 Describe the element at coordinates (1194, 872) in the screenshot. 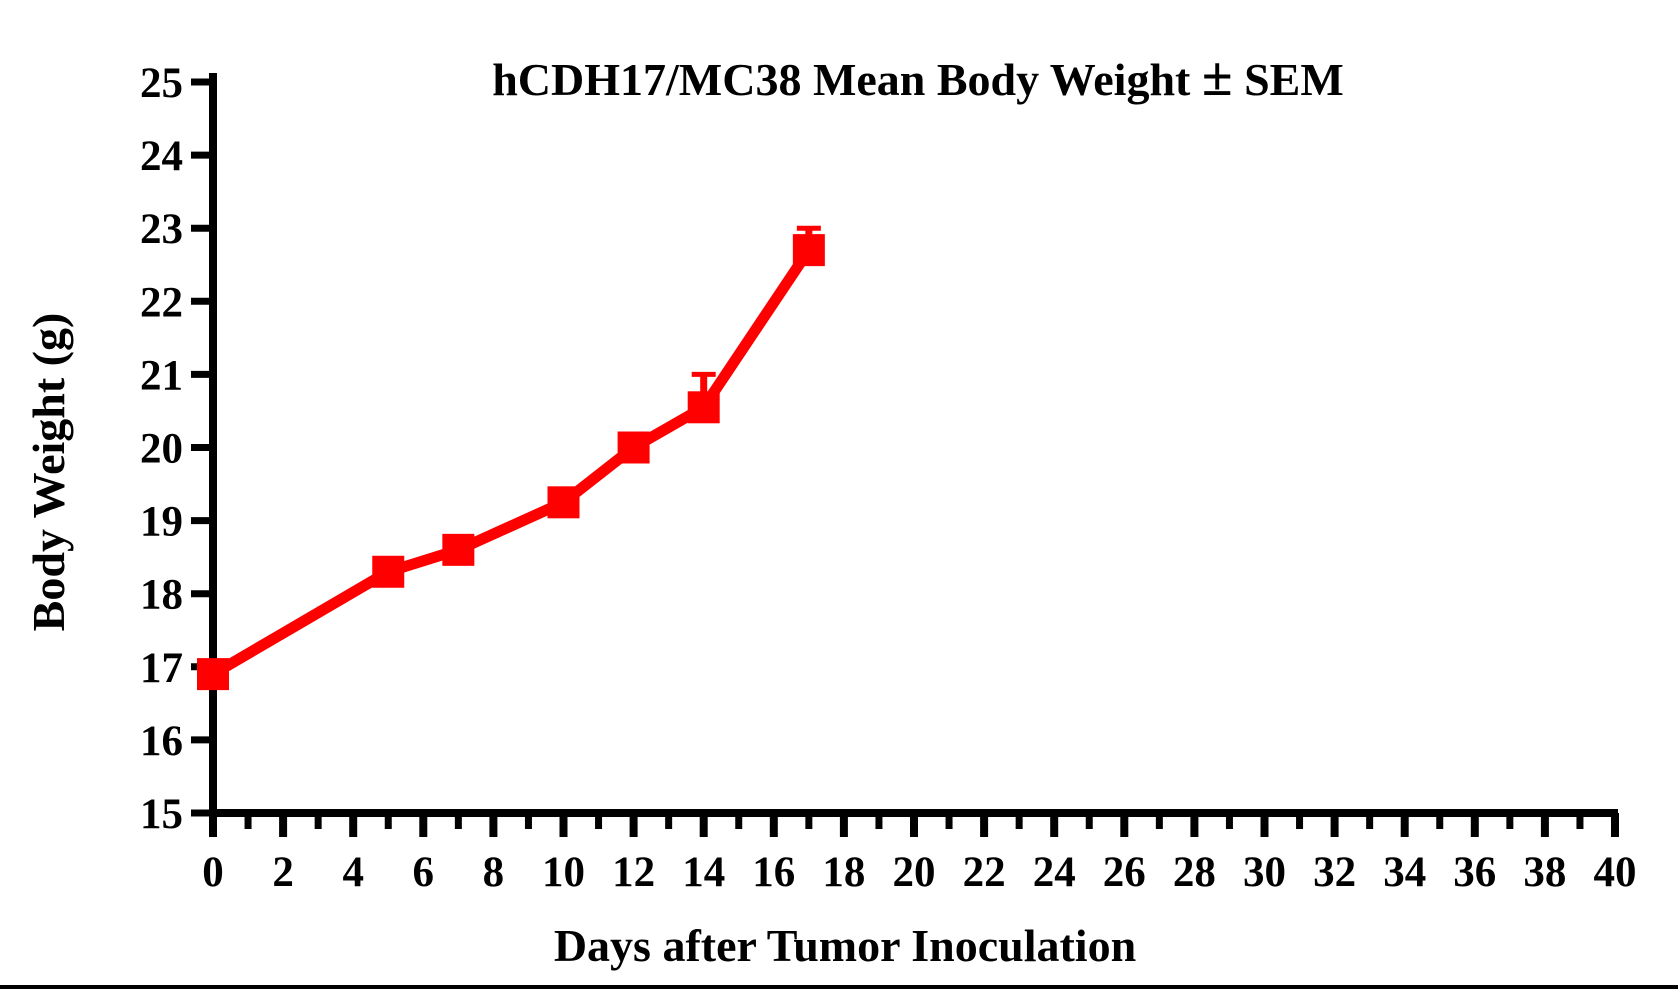

I see `x-tick-label: 28` at that location.